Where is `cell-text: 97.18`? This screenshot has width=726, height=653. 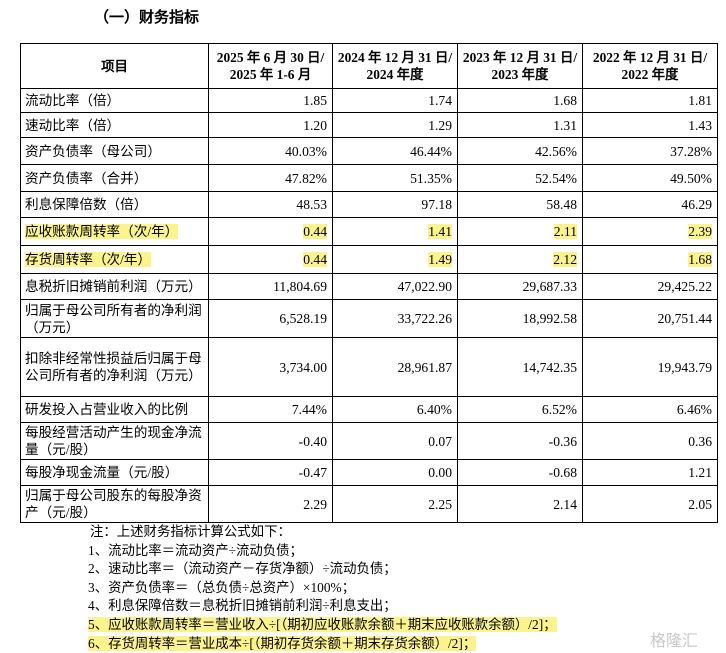
cell-text: 97.18 is located at coordinates (436, 204).